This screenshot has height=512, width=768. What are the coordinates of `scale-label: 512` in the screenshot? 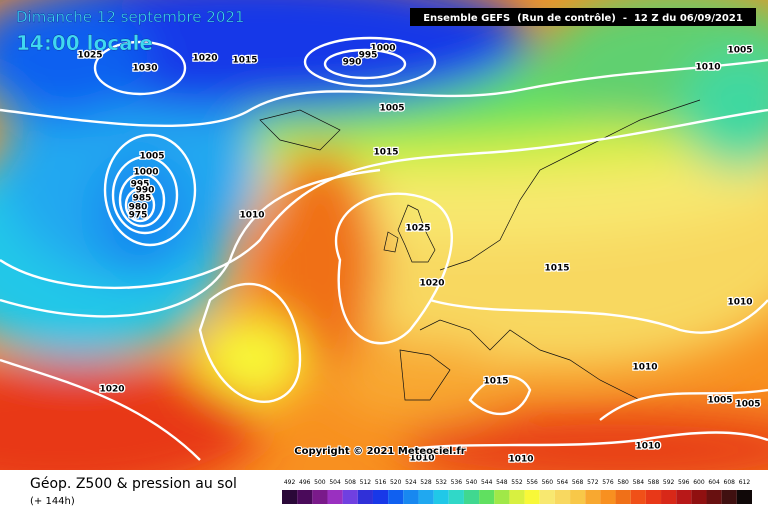 It's located at (366, 482).